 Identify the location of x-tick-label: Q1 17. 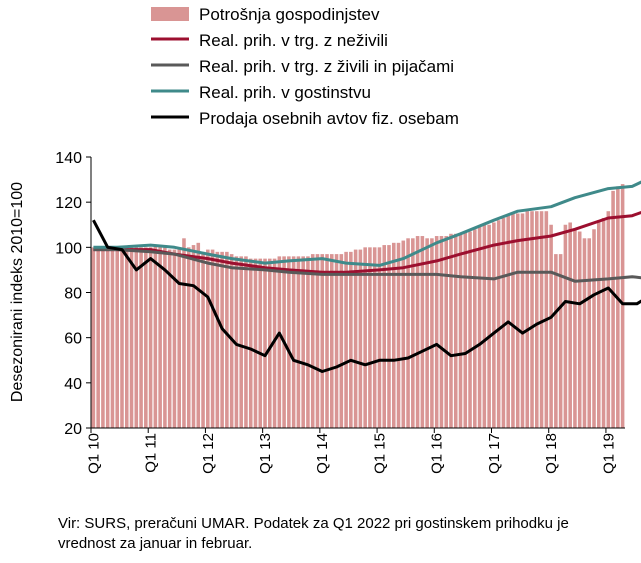
(494, 453).